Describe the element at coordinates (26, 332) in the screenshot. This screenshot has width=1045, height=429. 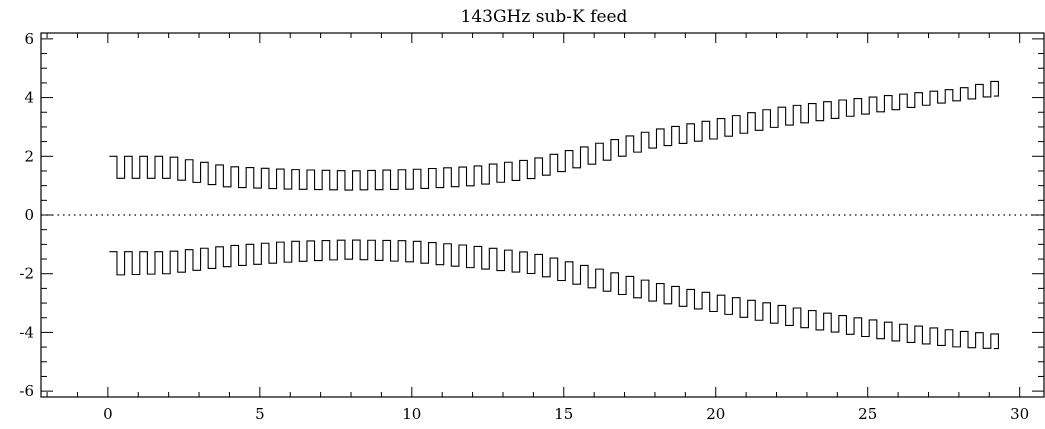
I see `y-tick-label: -4` at that location.